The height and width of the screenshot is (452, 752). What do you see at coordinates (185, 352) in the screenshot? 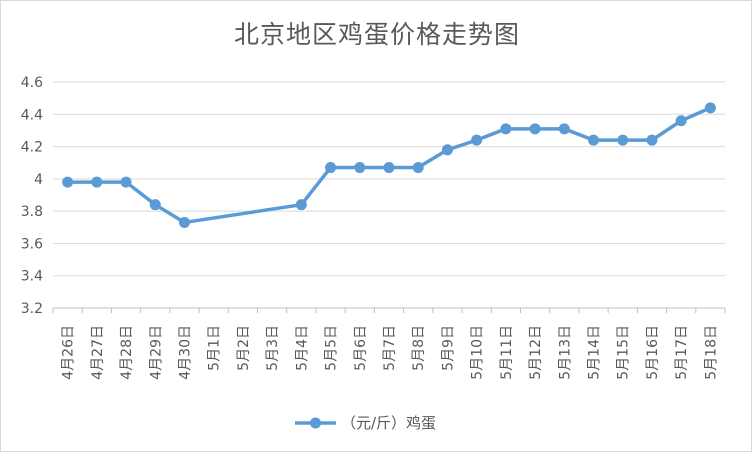
I see `x-tick-label: 4月30日` at bounding box center [185, 352].